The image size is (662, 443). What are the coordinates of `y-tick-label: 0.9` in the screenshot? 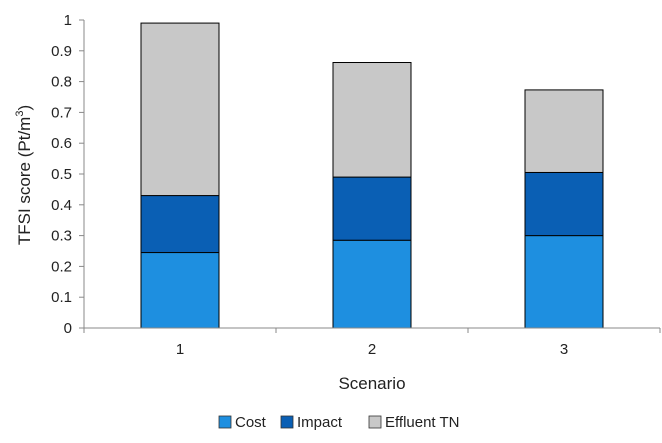 It's located at (61, 51).